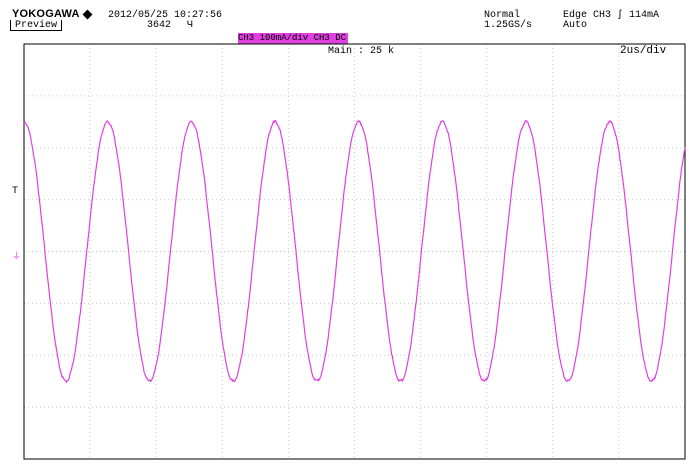 The width and height of the screenshot is (689, 464). What do you see at coordinates (643, 51) in the screenshot?
I see `timebase-label: 2us/div` at bounding box center [643, 51].